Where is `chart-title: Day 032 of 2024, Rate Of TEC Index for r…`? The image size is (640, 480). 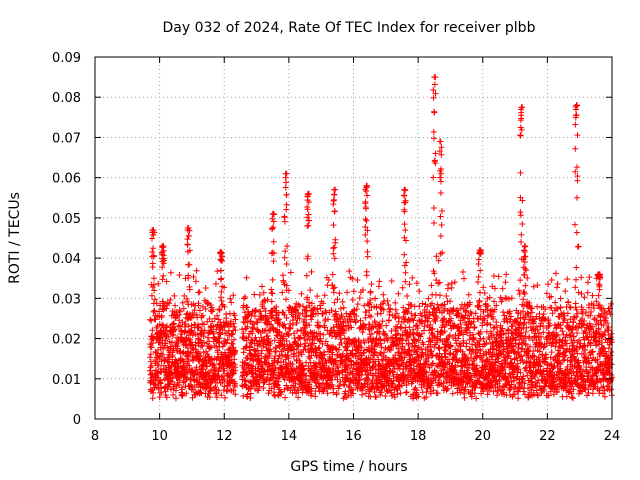
chart-title: Day 032 of 2024, Rate Of TEC Index for r… is located at coordinates (349, 28).